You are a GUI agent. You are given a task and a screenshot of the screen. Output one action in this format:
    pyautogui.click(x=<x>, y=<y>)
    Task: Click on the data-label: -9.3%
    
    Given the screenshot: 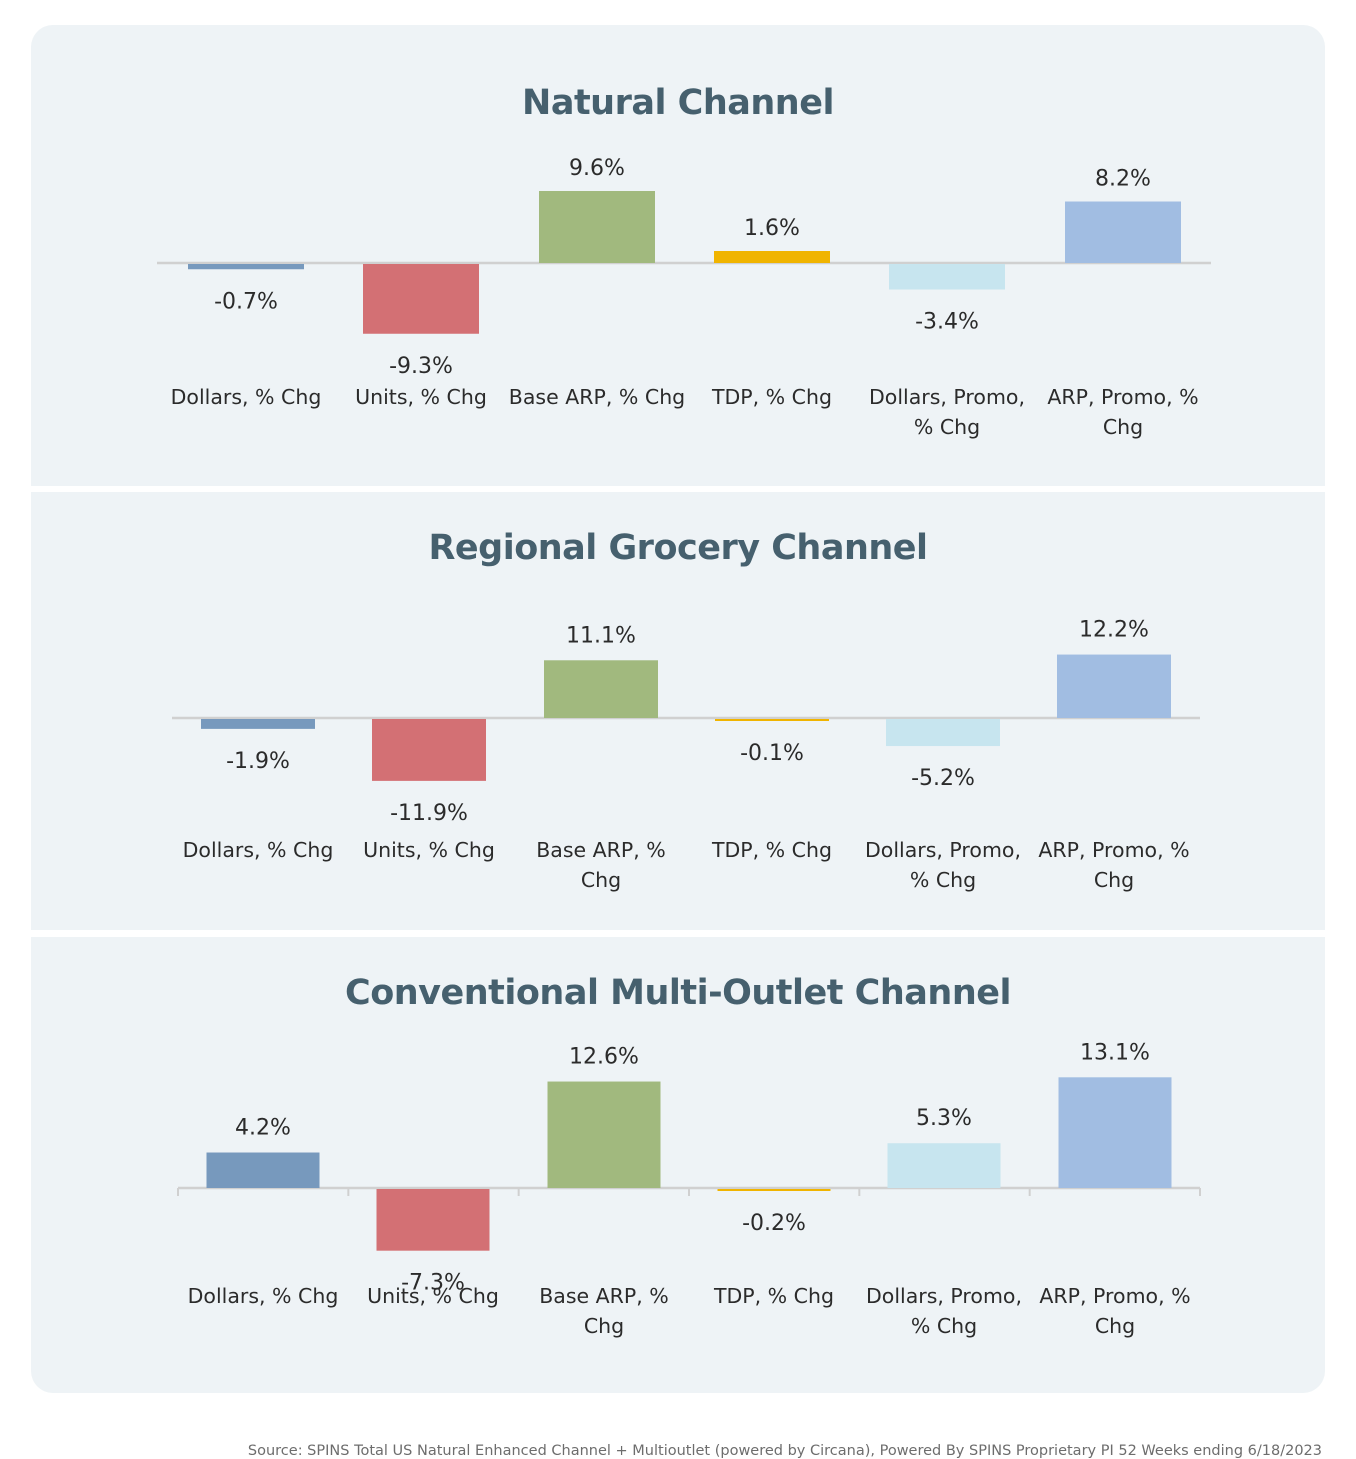 What is the action you would take?
    pyautogui.click(x=421, y=366)
    